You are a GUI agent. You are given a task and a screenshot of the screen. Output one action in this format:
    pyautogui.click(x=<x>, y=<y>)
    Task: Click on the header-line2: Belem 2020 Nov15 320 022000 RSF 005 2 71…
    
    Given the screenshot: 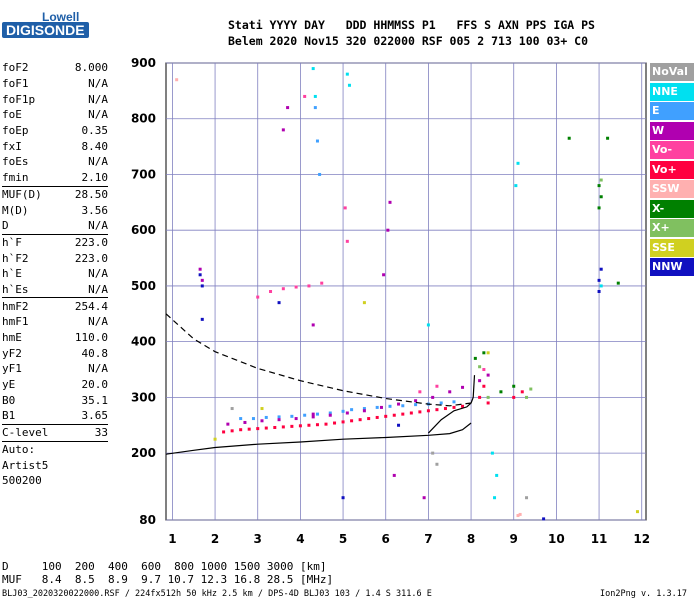 What is the action you would take?
    pyautogui.click(x=408, y=41)
    